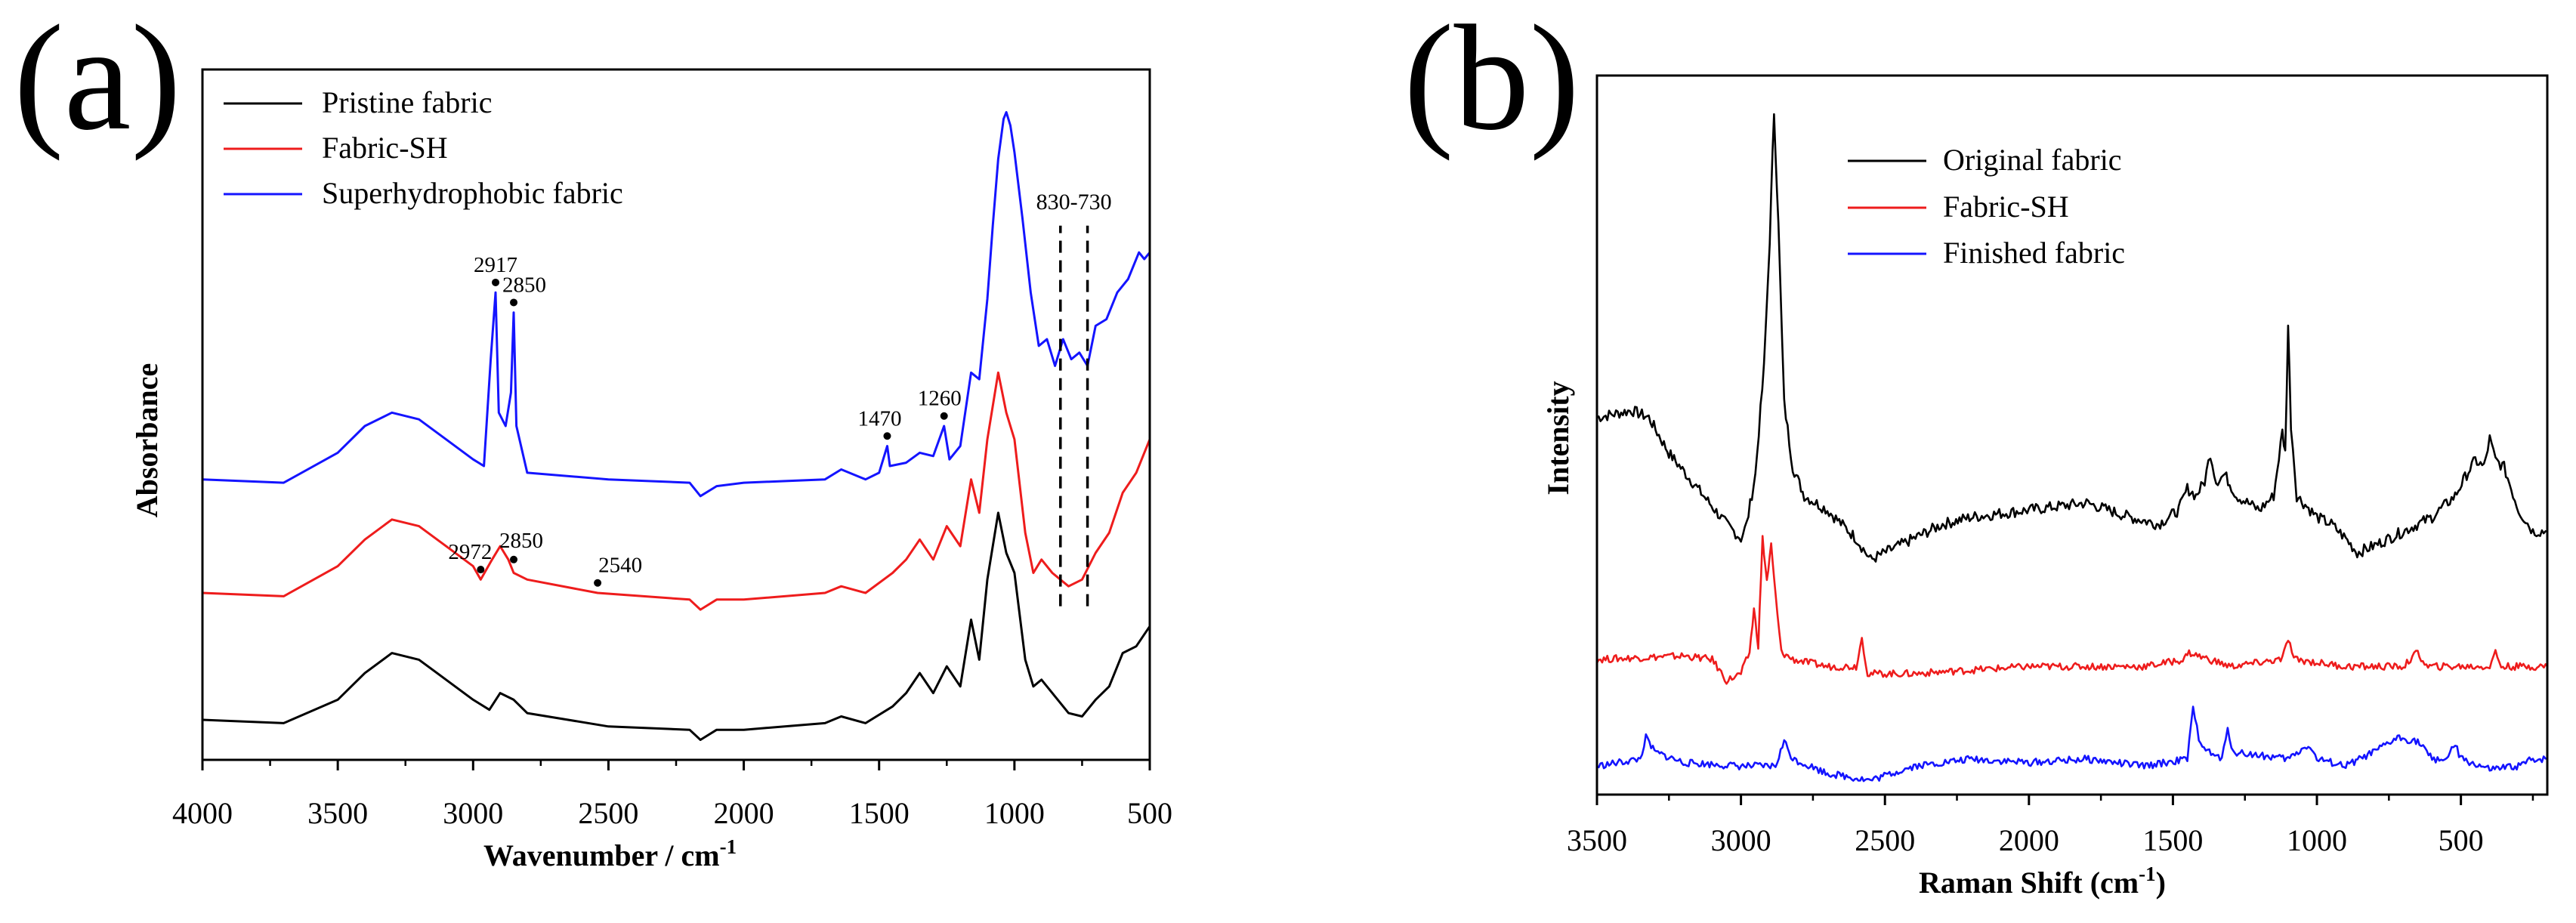 Image resolution: width=2576 pixels, height=923 pixels. Describe the element at coordinates (1741, 840) in the screenshot. I see `b-x-tick-label-3000: 3000` at that location.